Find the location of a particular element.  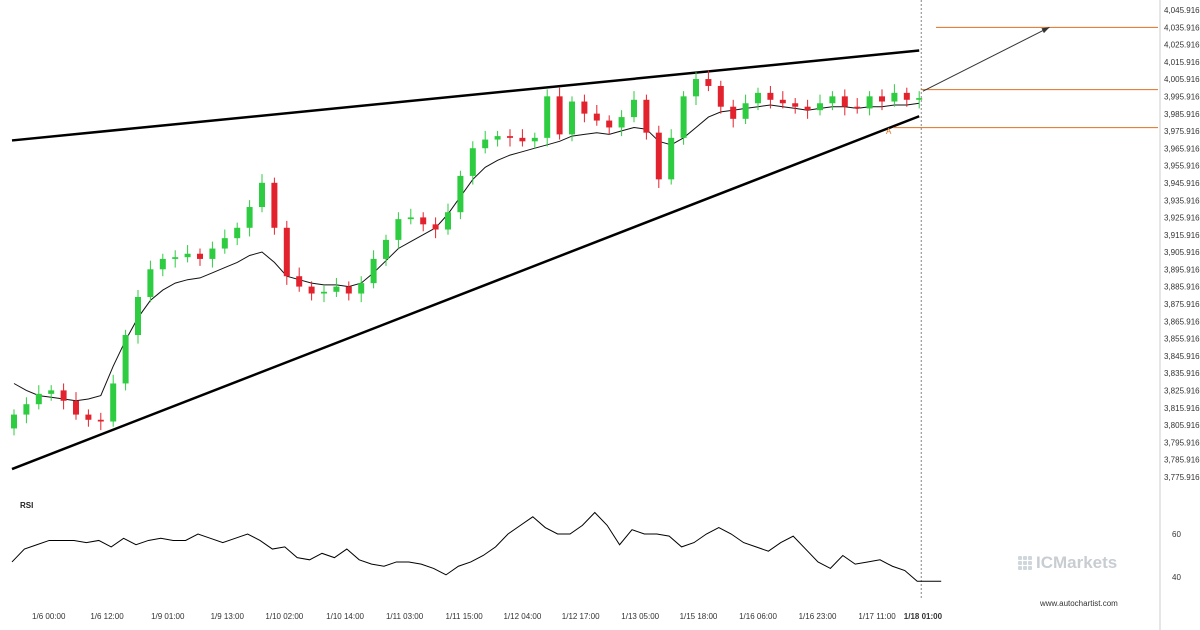

y-tick-label: 3,985.9168 is located at coordinates (1182, 114).